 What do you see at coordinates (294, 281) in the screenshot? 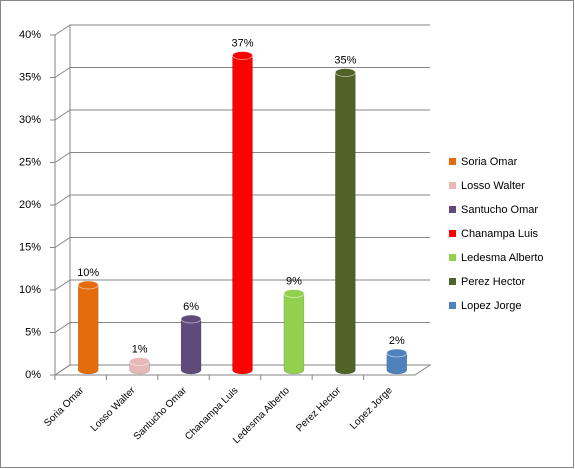
I see `value-label: 9%` at bounding box center [294, 281].